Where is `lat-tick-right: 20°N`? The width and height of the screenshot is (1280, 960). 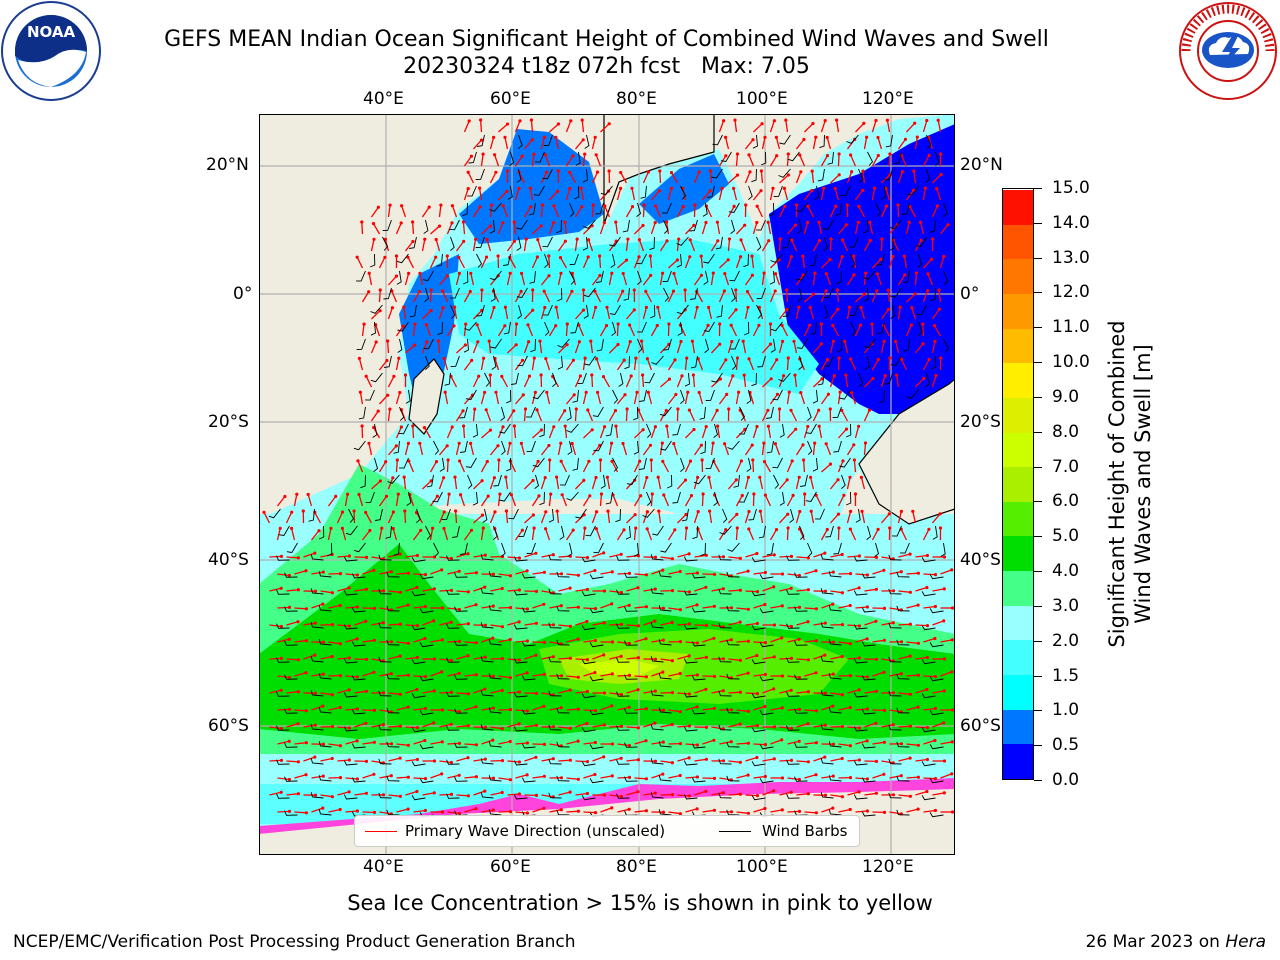 lat-tick-right: 20°N is located at coordinates (981, 165).